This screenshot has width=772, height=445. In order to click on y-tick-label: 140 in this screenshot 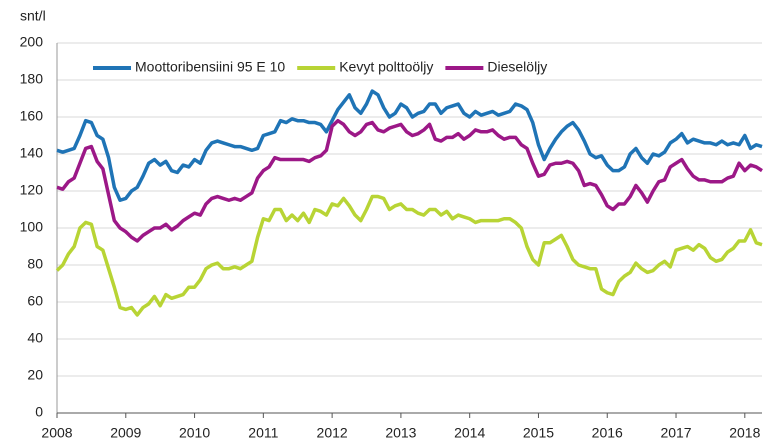, I will do `click(32, 153)`.